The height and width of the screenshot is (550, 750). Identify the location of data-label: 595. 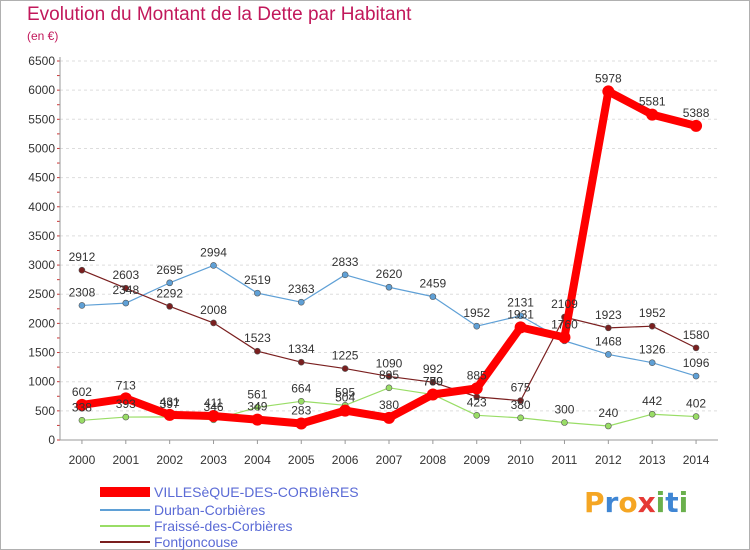
(345, 392).